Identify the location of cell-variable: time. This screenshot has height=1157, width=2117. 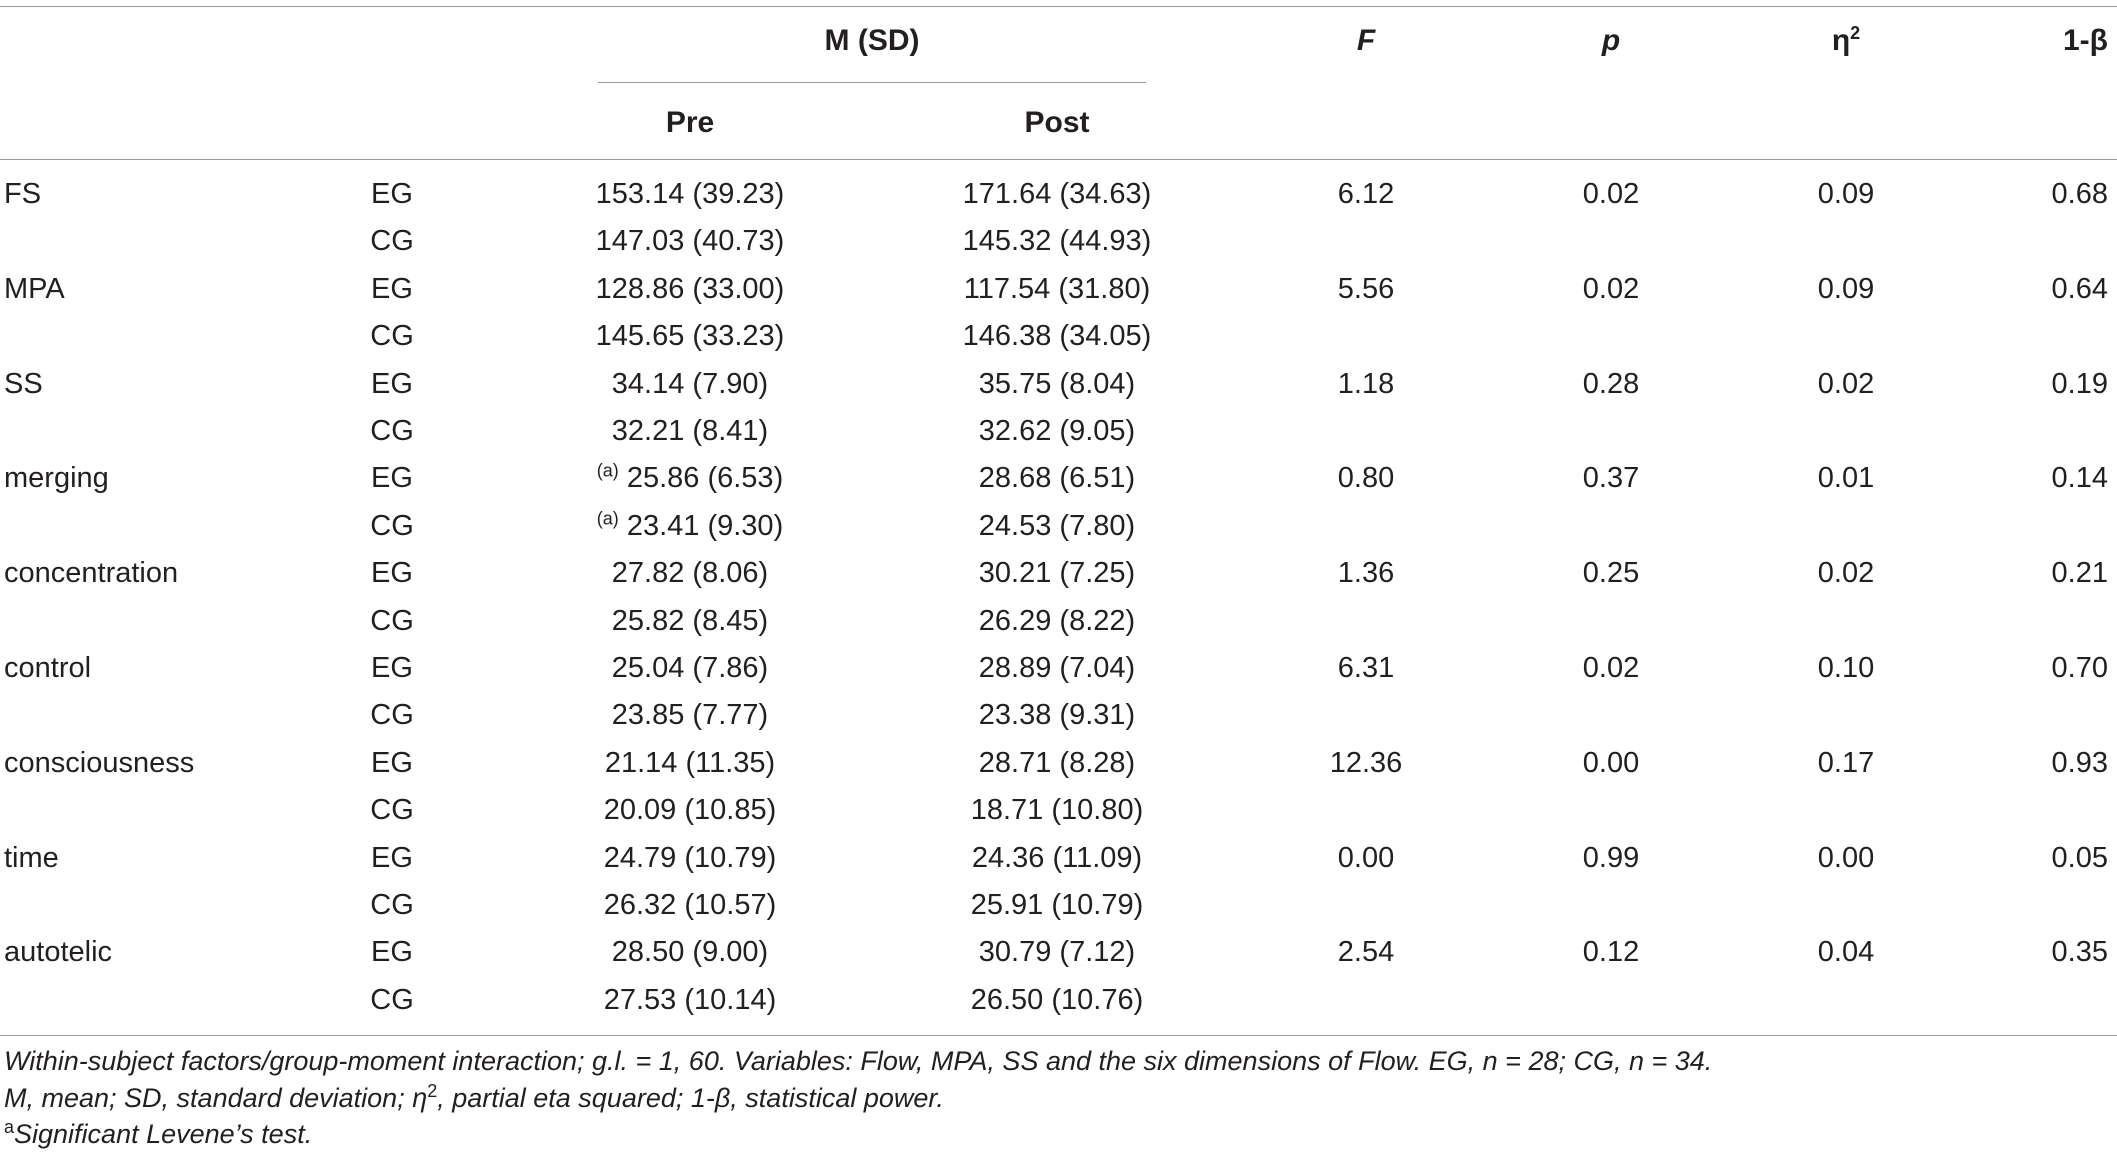
(31, 857).